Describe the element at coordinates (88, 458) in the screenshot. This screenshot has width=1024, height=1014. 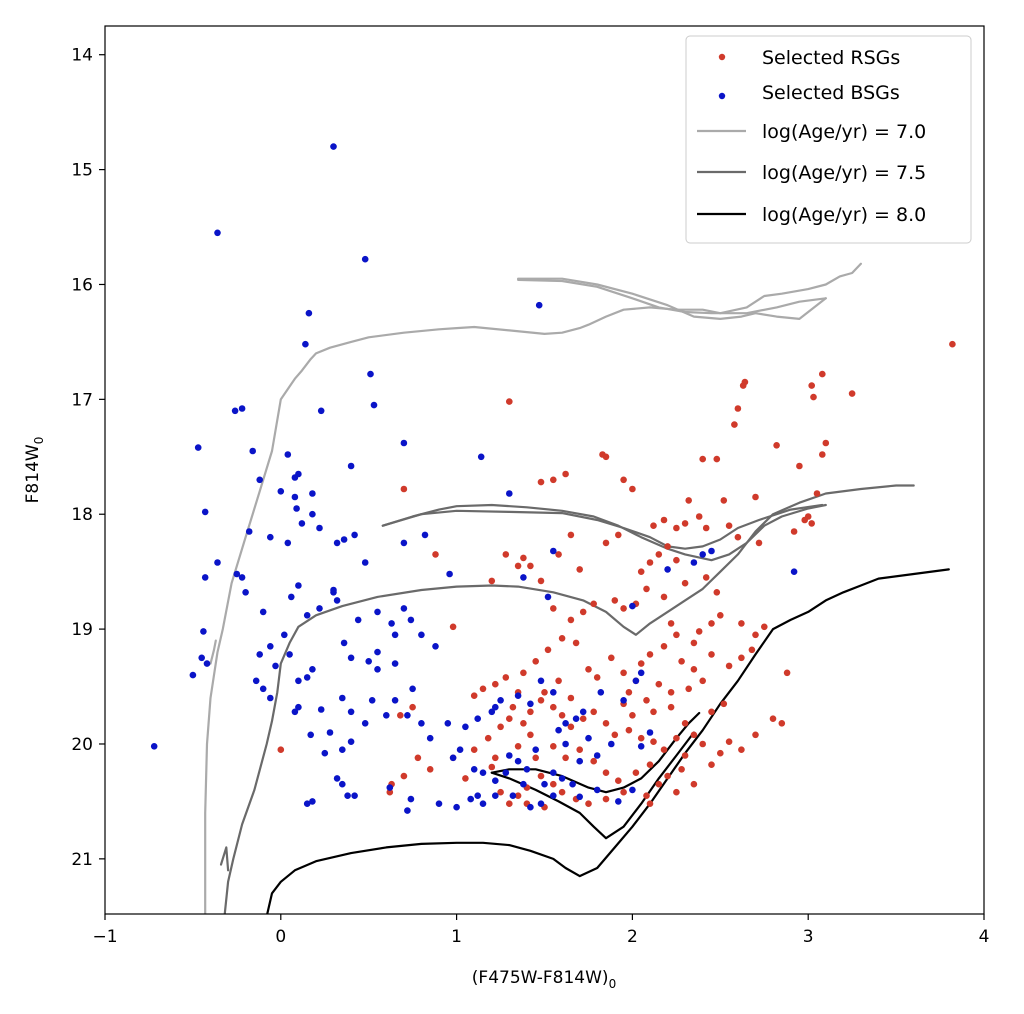
I see `y-axis-ticks: 14 15 16 17 18 19 20 21` at that location.